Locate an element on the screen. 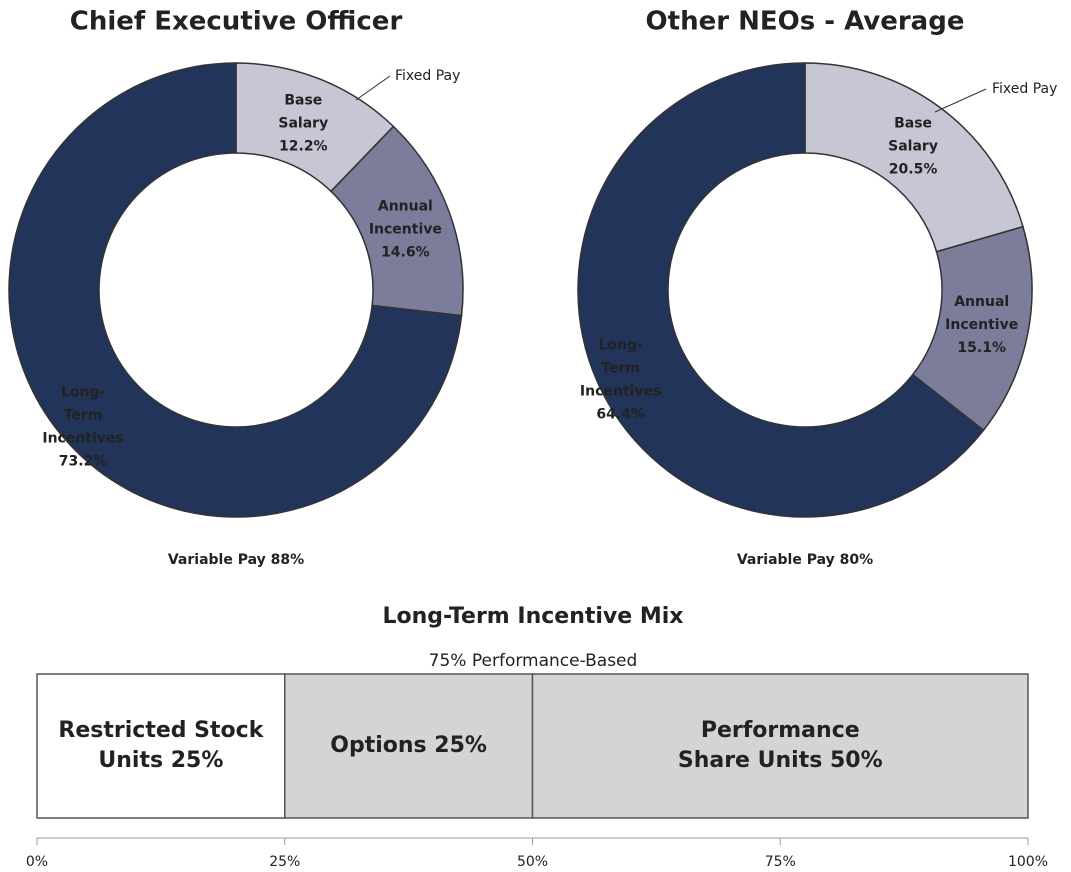  x-tick-label: 25% is located at coordinates (284, 862).